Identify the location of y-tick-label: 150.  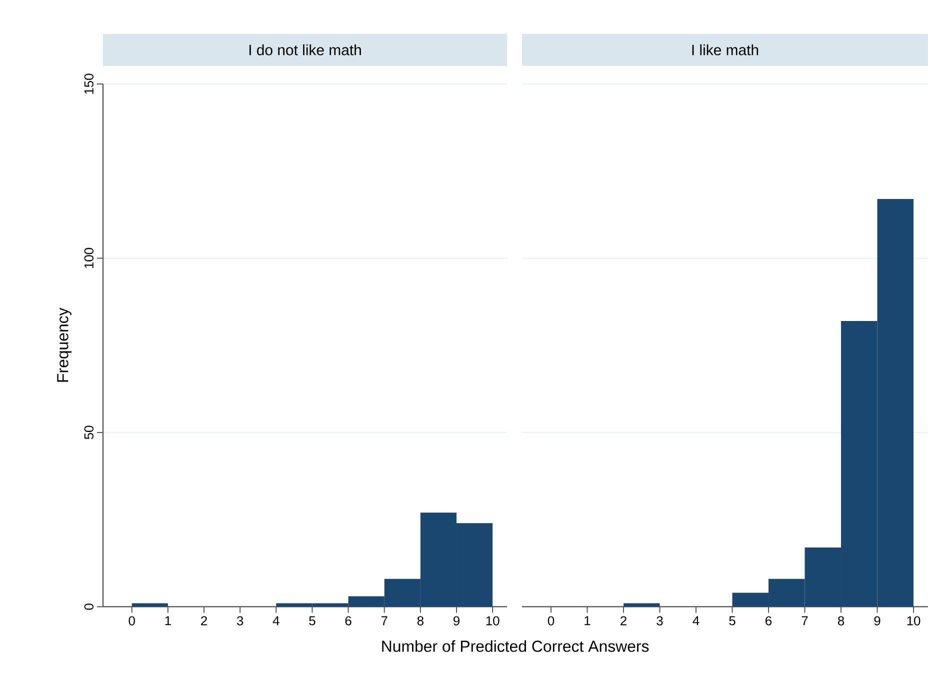
(89, 84).